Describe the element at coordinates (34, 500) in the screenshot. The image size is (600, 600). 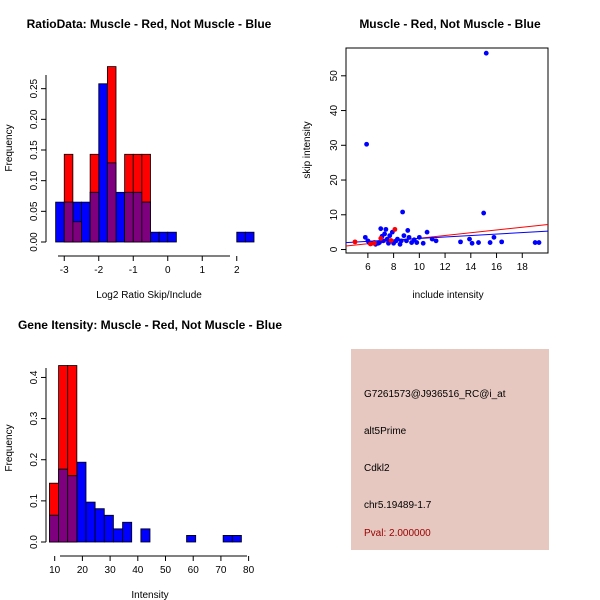
I see `y-tick-label: 0.1` at that location.